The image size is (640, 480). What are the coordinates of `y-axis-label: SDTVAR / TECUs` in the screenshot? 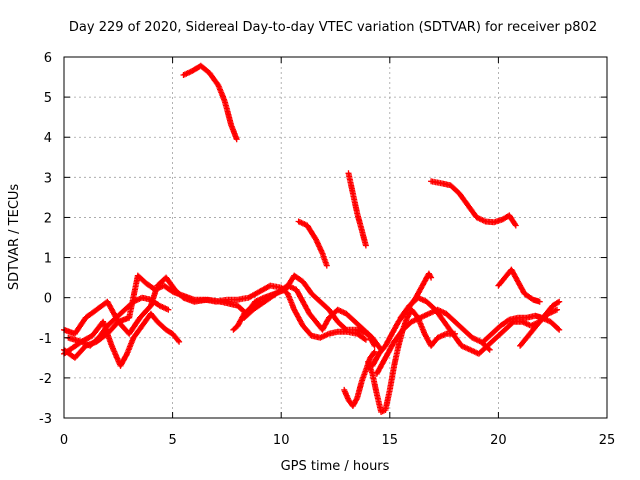 It's located at (14, 237).